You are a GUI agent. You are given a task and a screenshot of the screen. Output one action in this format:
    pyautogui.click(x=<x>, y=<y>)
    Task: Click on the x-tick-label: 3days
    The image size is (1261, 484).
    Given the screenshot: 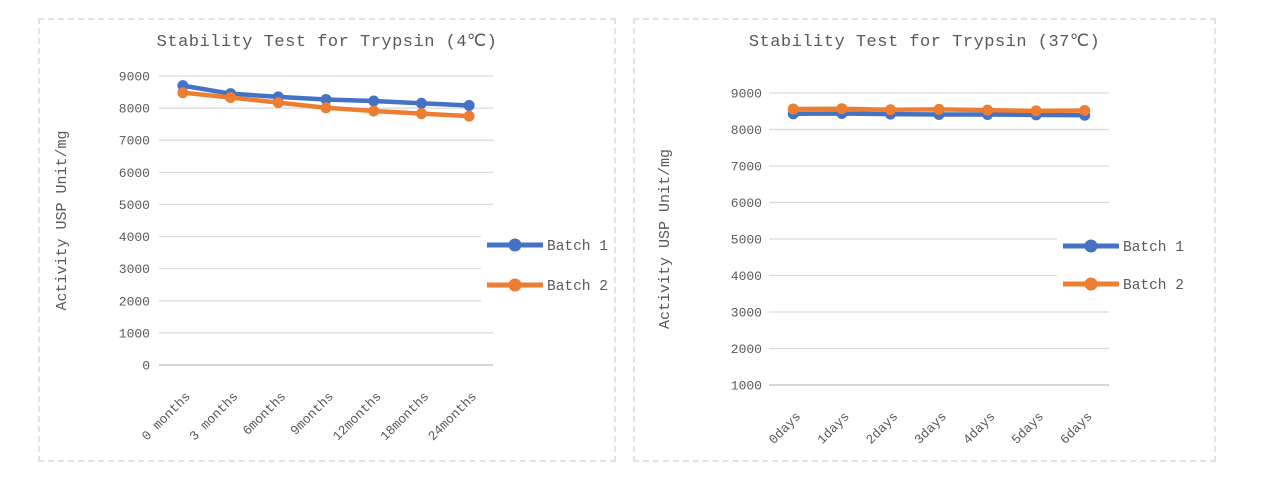 What is the action you would take?
    pyautogui.click(x=931, y=428)
    